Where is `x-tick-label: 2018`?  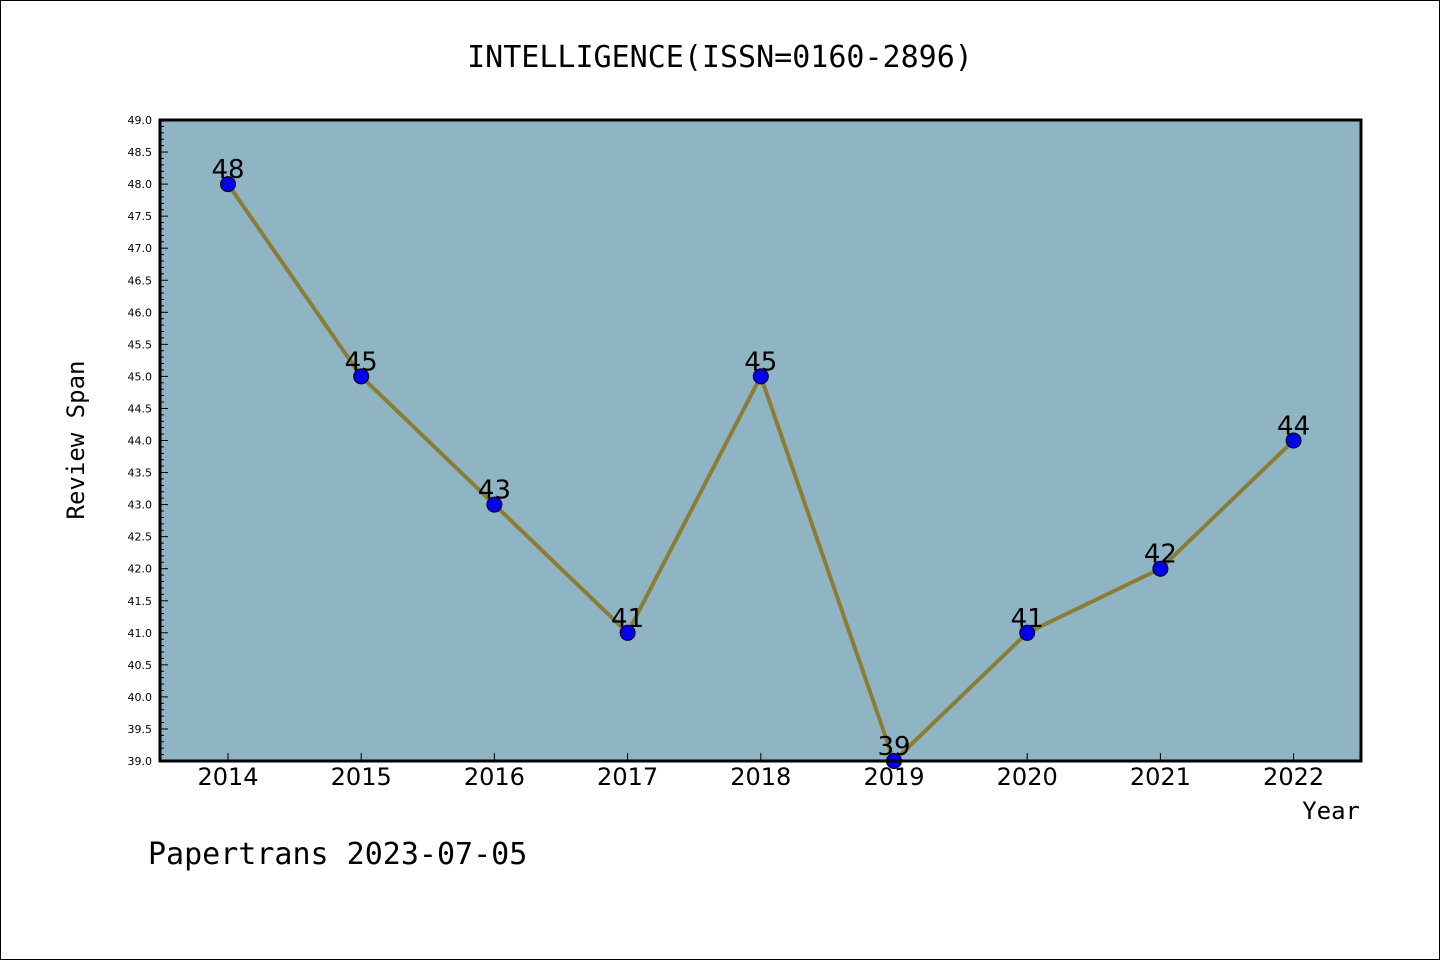 x-tick-label: 2018 is located at coordinates (760, 777).